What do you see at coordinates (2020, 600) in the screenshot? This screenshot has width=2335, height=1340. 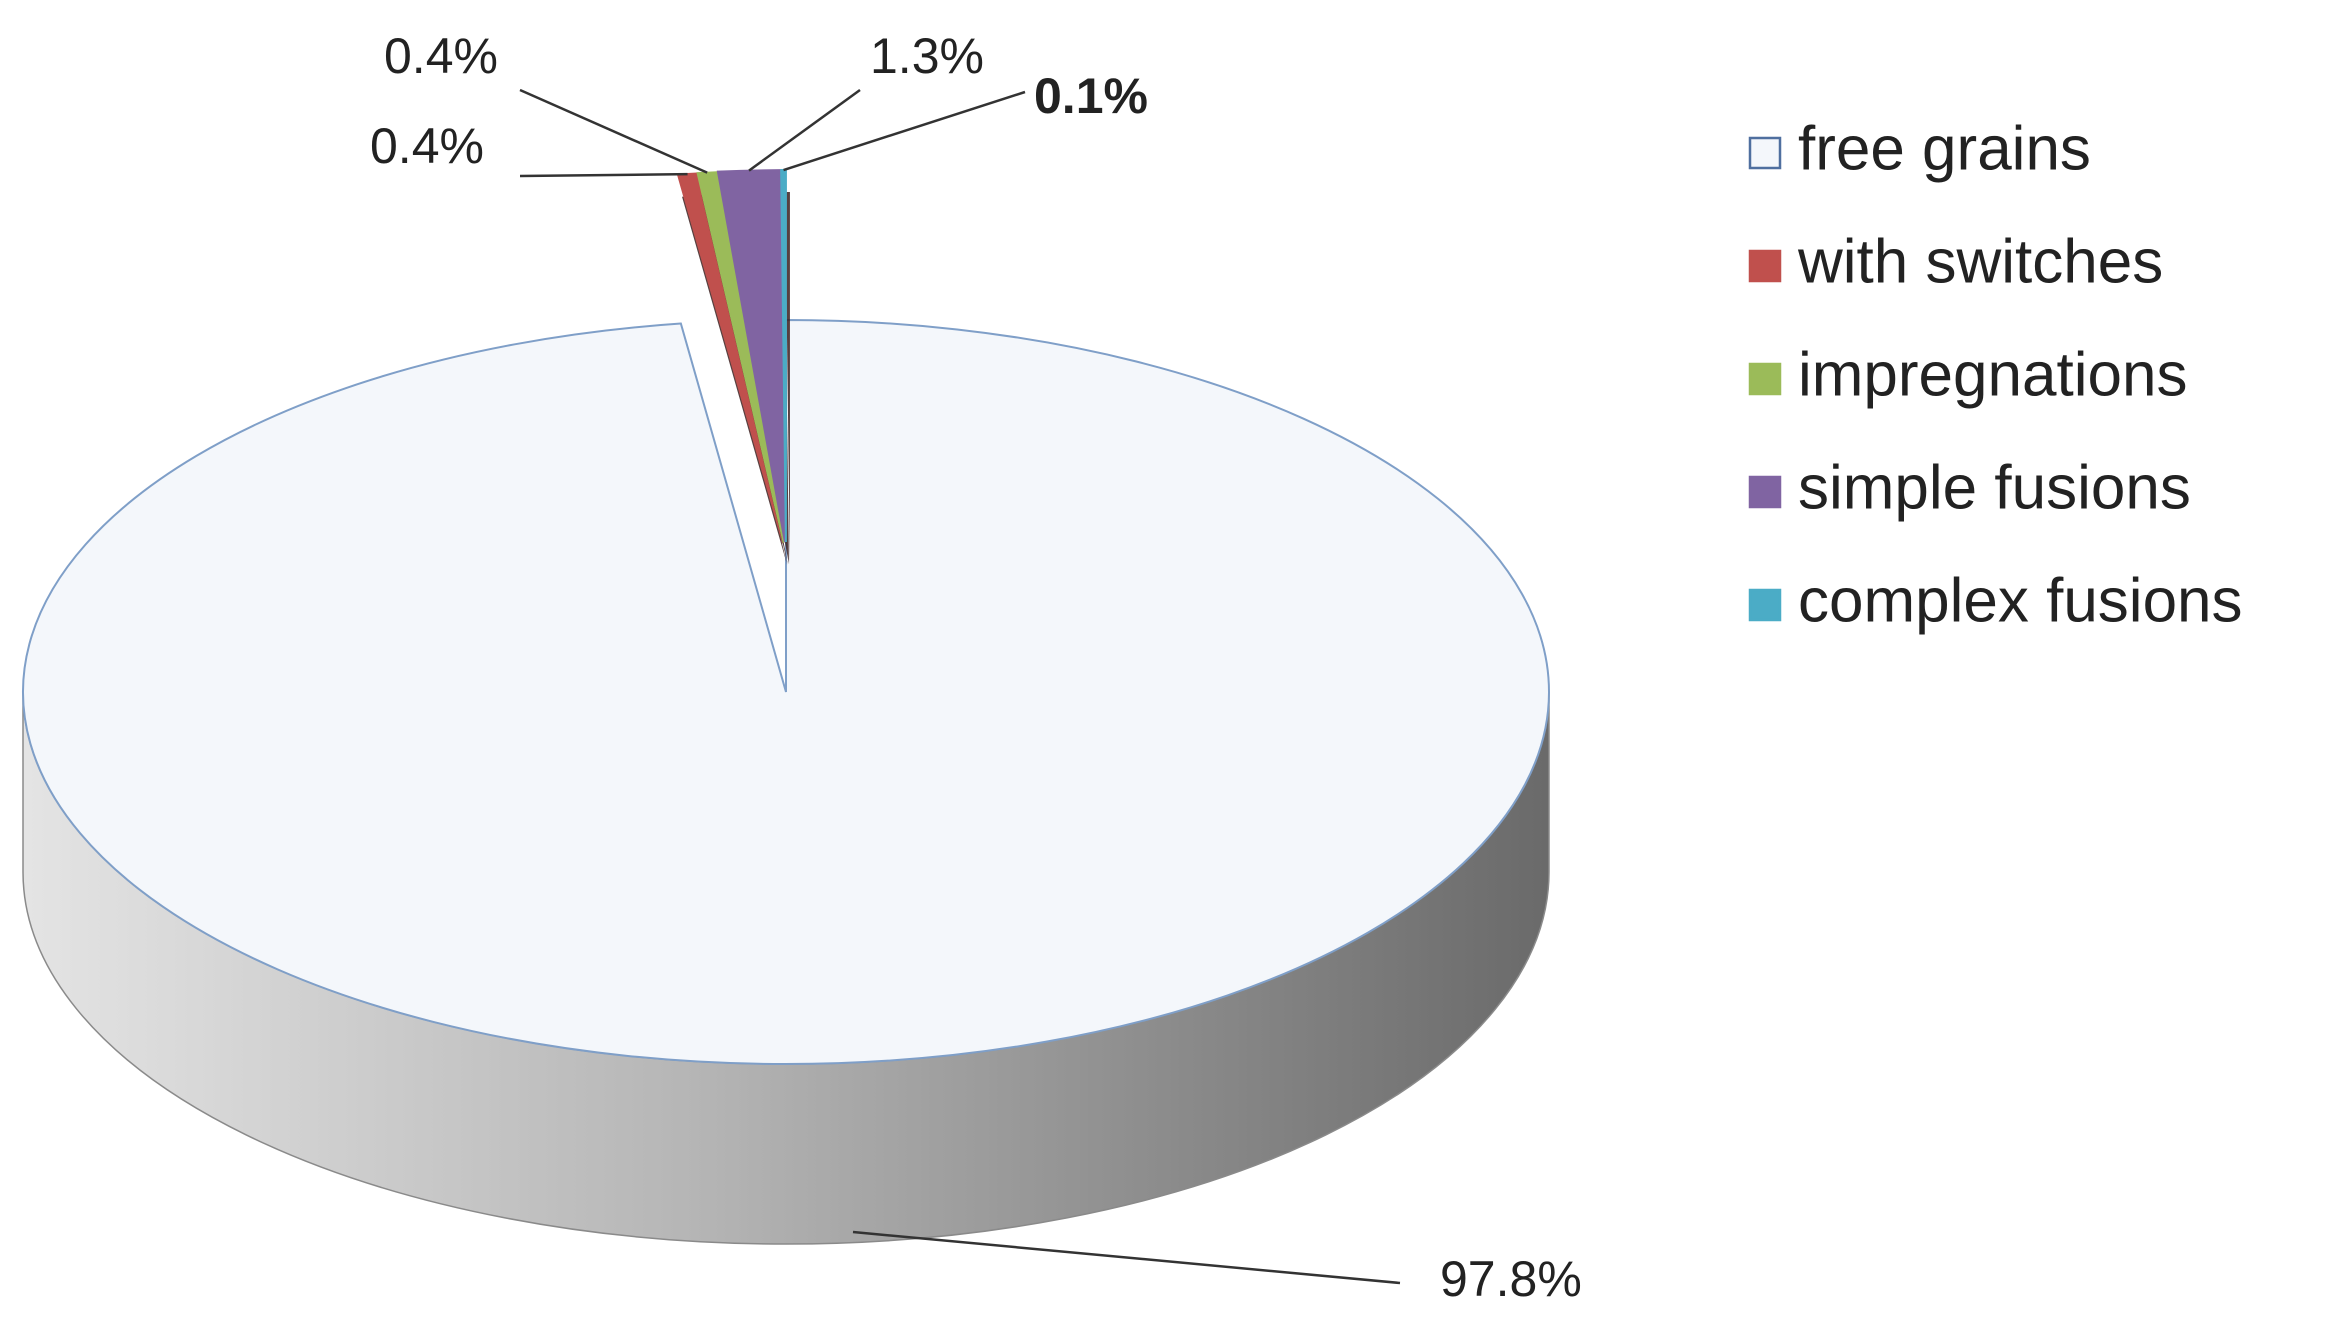 I see `legend-label: complex fusions` at bounding box center [2020, 600].